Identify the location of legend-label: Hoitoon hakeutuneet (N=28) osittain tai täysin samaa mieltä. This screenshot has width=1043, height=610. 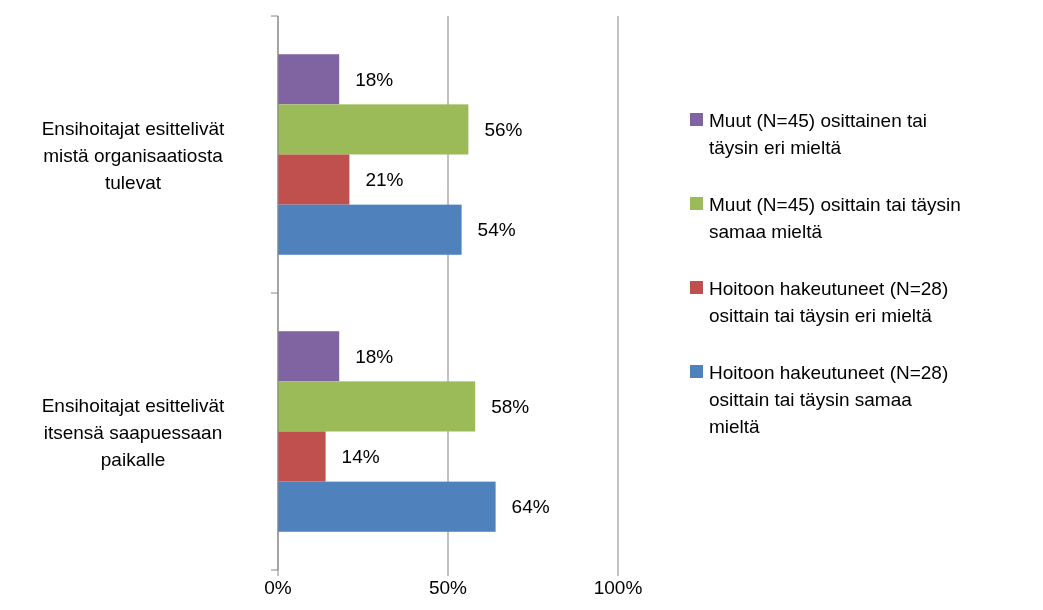
(829, 399).